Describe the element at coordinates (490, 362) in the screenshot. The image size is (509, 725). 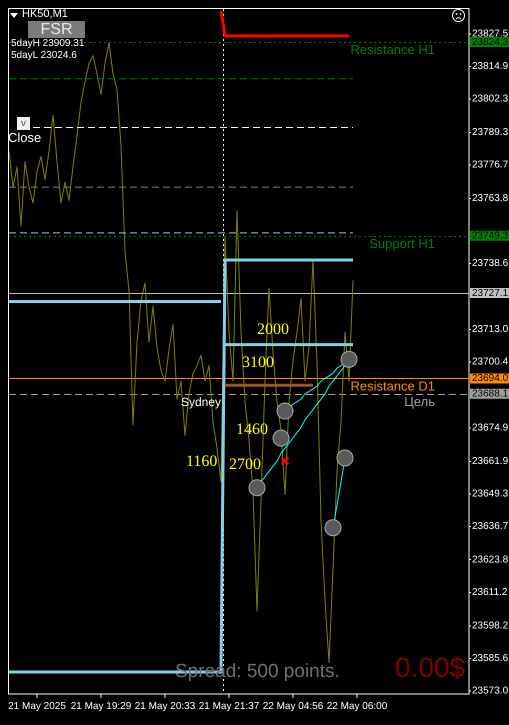
I see `y-tick-label: 23700.4` at that location.